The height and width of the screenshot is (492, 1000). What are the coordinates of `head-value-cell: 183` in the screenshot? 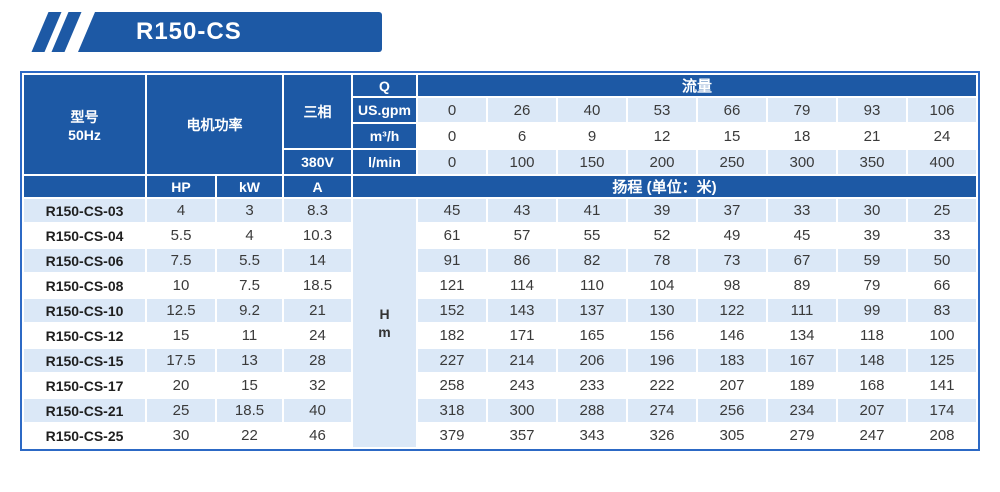 It's located at (732, 360).